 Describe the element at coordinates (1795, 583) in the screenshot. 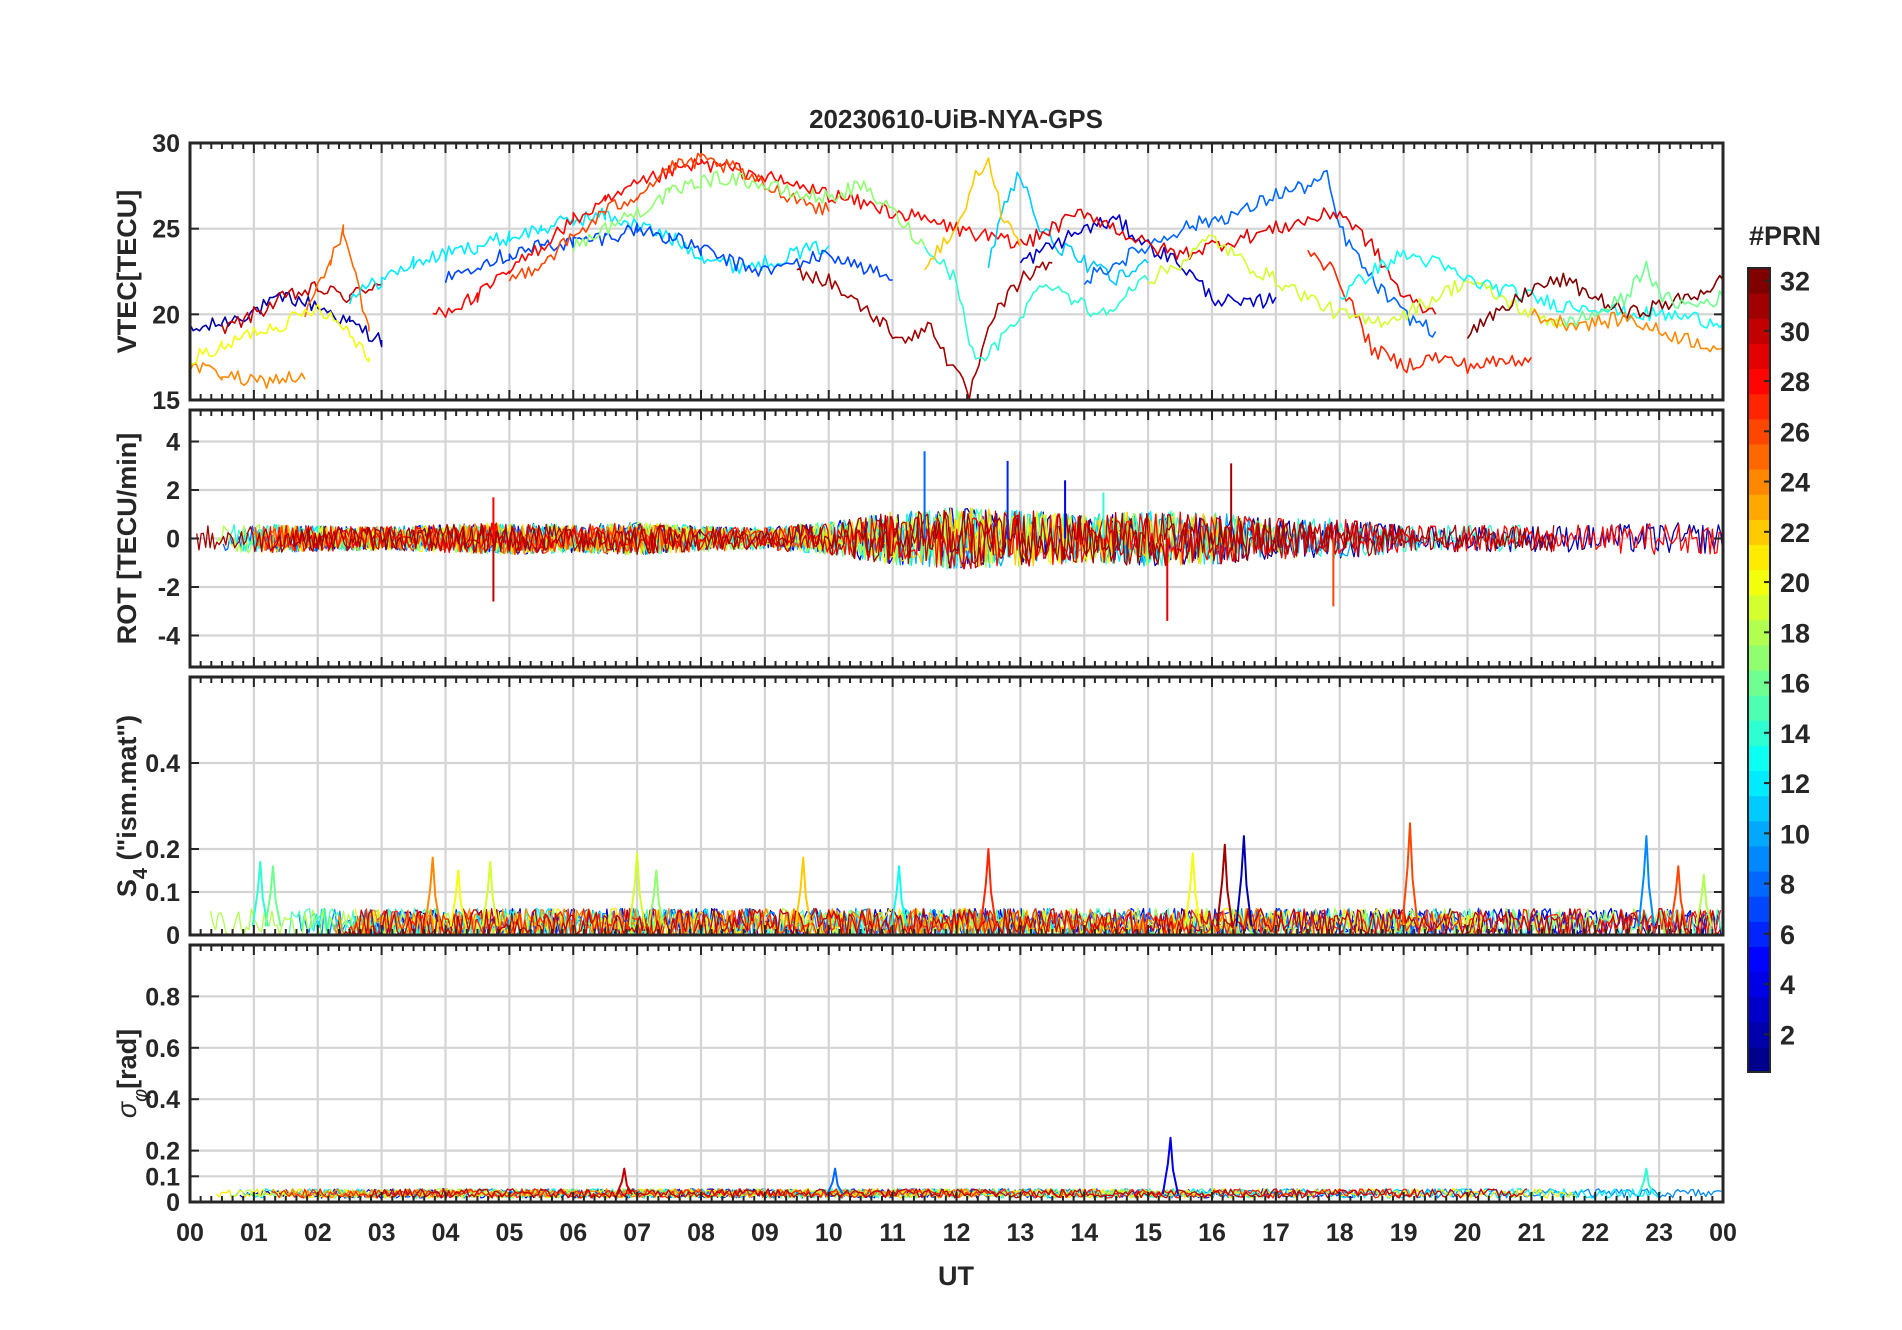

I see `colorbar-tick-label: 20` at that location.